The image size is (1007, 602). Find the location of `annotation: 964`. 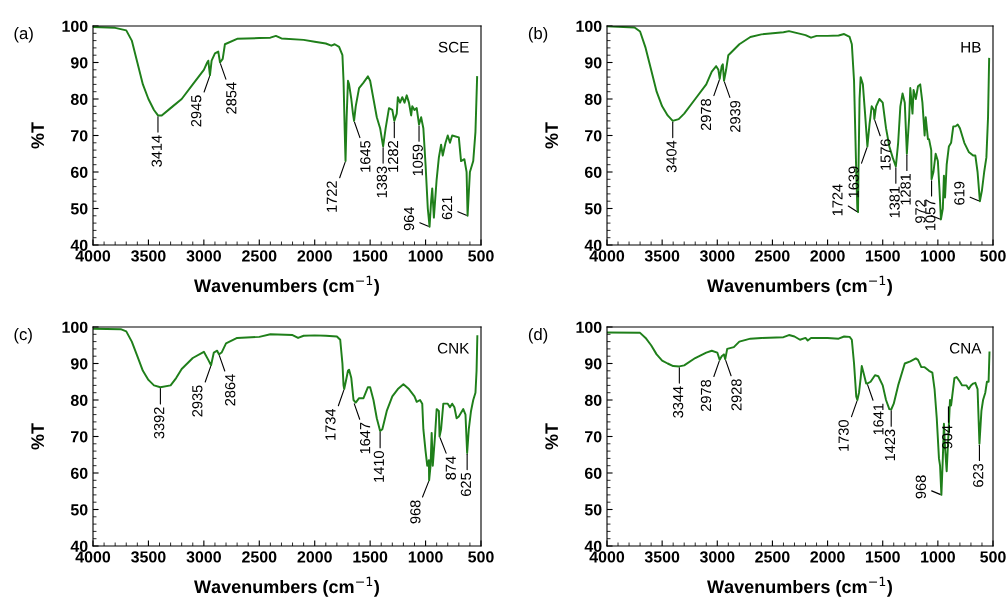

annotation: 964 is located at coordinates (409, 219).